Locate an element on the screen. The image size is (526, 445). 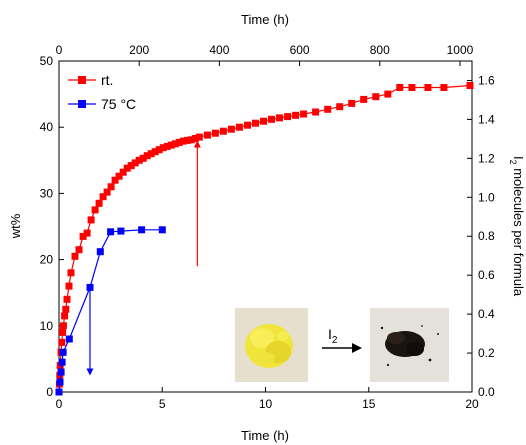
annotation-layer is located at coordinates (143, 258).